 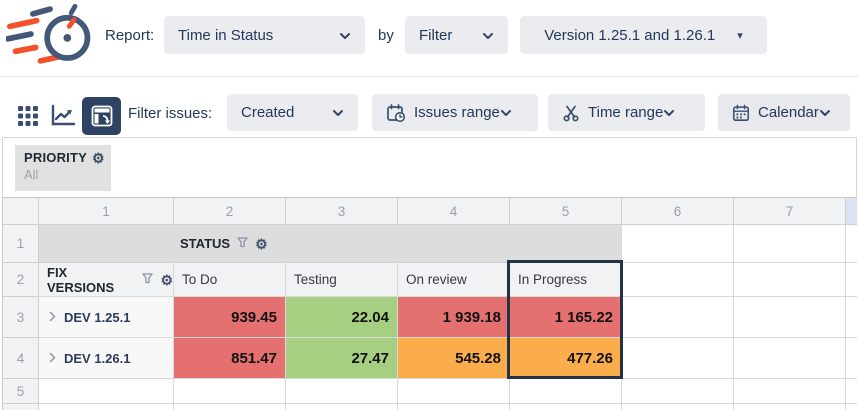 What do you see at coordinates (454, 211) in the screenshot?
I see `column-header-4: 4` at bounding box center [454, 211].